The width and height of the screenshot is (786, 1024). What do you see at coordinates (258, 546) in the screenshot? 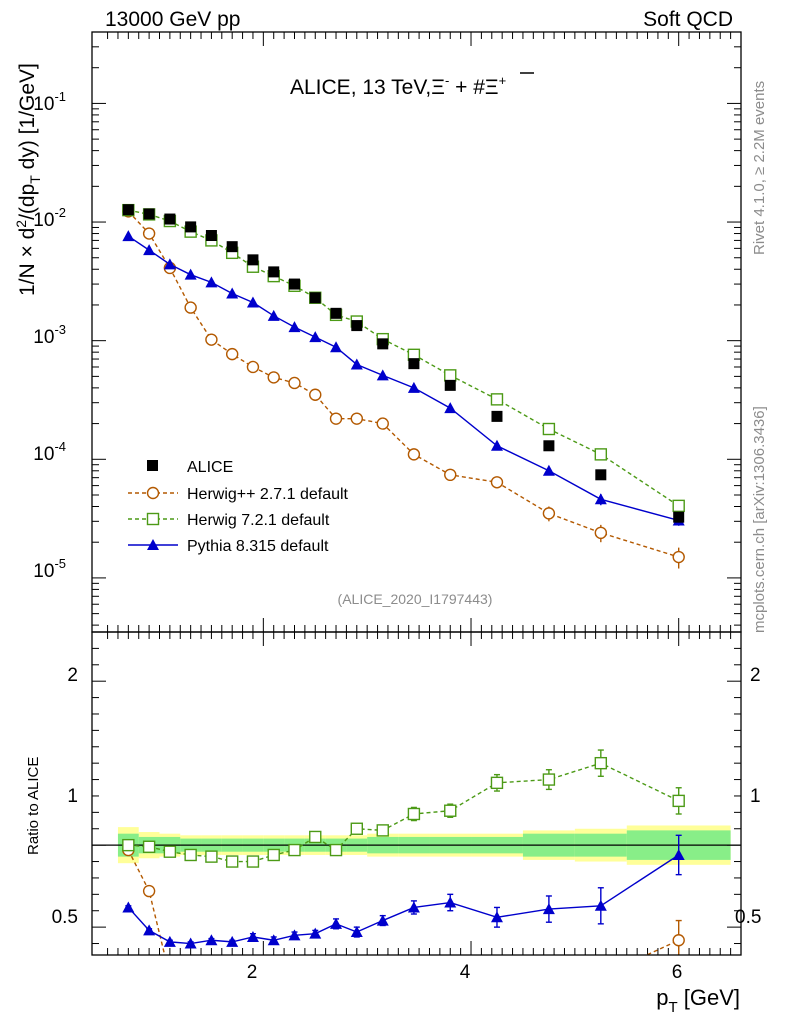
I see `legend-label-pythia: Pythia 8.315 default` at bounding box center [258, 546].